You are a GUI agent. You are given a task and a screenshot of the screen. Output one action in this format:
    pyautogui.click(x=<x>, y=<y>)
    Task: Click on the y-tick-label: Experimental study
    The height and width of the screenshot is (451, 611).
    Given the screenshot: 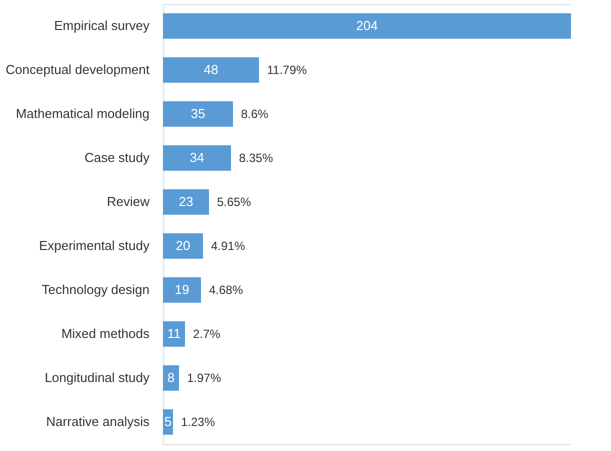 What is the action you would take?
    pyautogui.click(x=94, y=245)
    